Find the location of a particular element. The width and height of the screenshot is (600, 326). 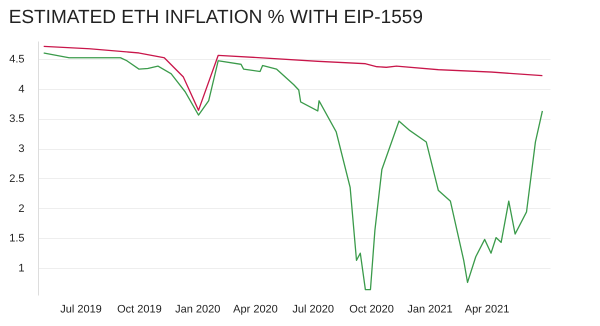

y-tick-label: 1 is located at coordinates (21, 268).